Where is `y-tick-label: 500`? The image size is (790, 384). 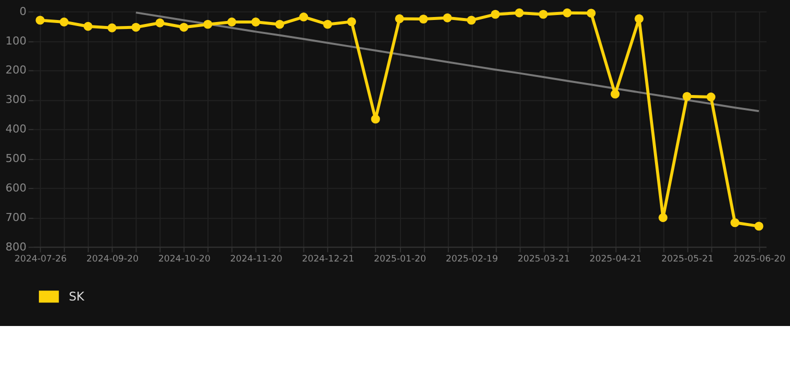
y-tick-label: 500 is located at coordinates (15, 159).